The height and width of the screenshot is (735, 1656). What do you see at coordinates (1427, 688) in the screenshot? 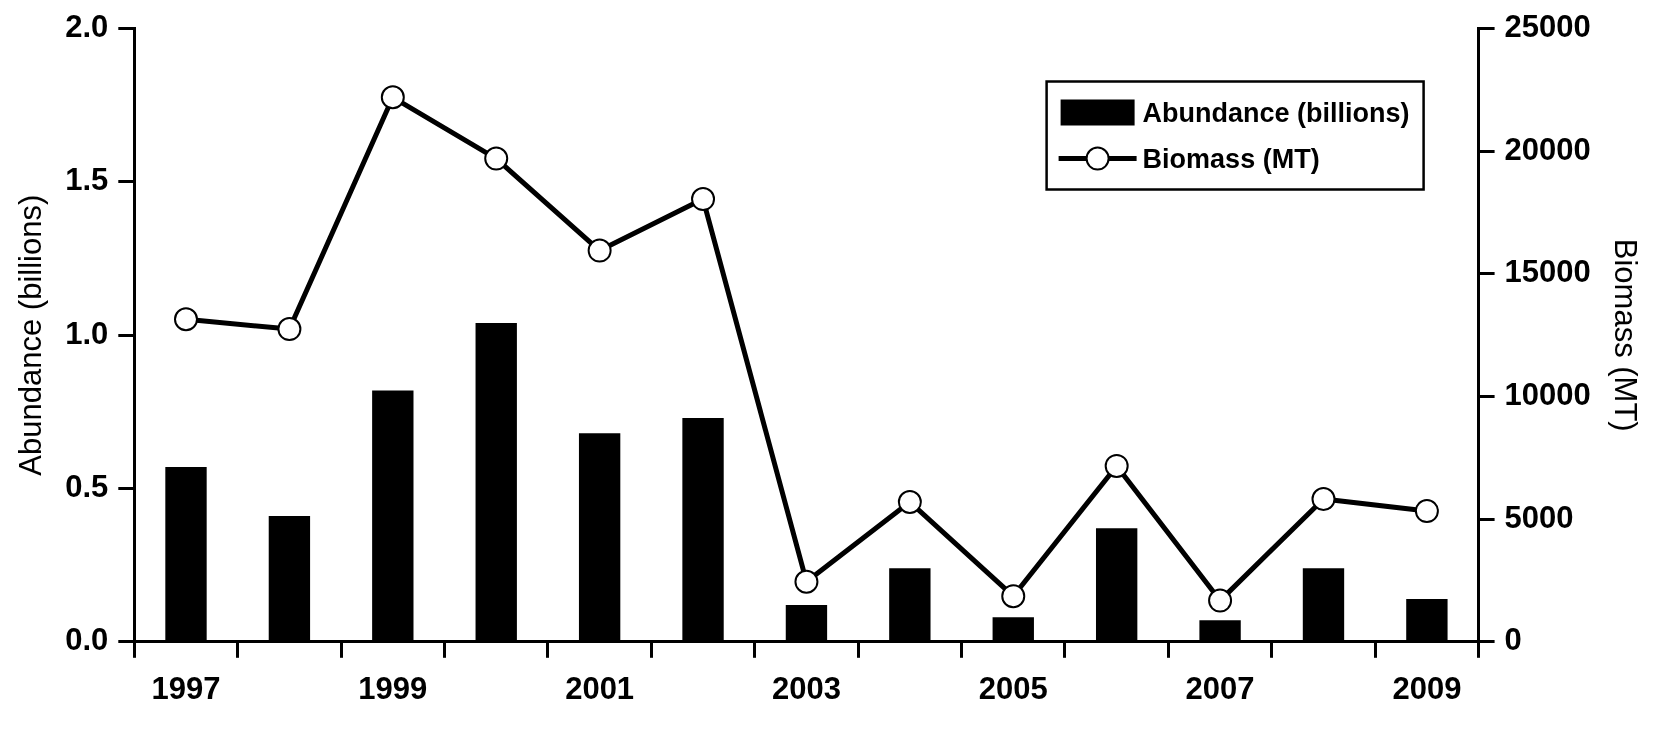
I see `x-tick-label: 2009` at bounding box center [1427, 688].